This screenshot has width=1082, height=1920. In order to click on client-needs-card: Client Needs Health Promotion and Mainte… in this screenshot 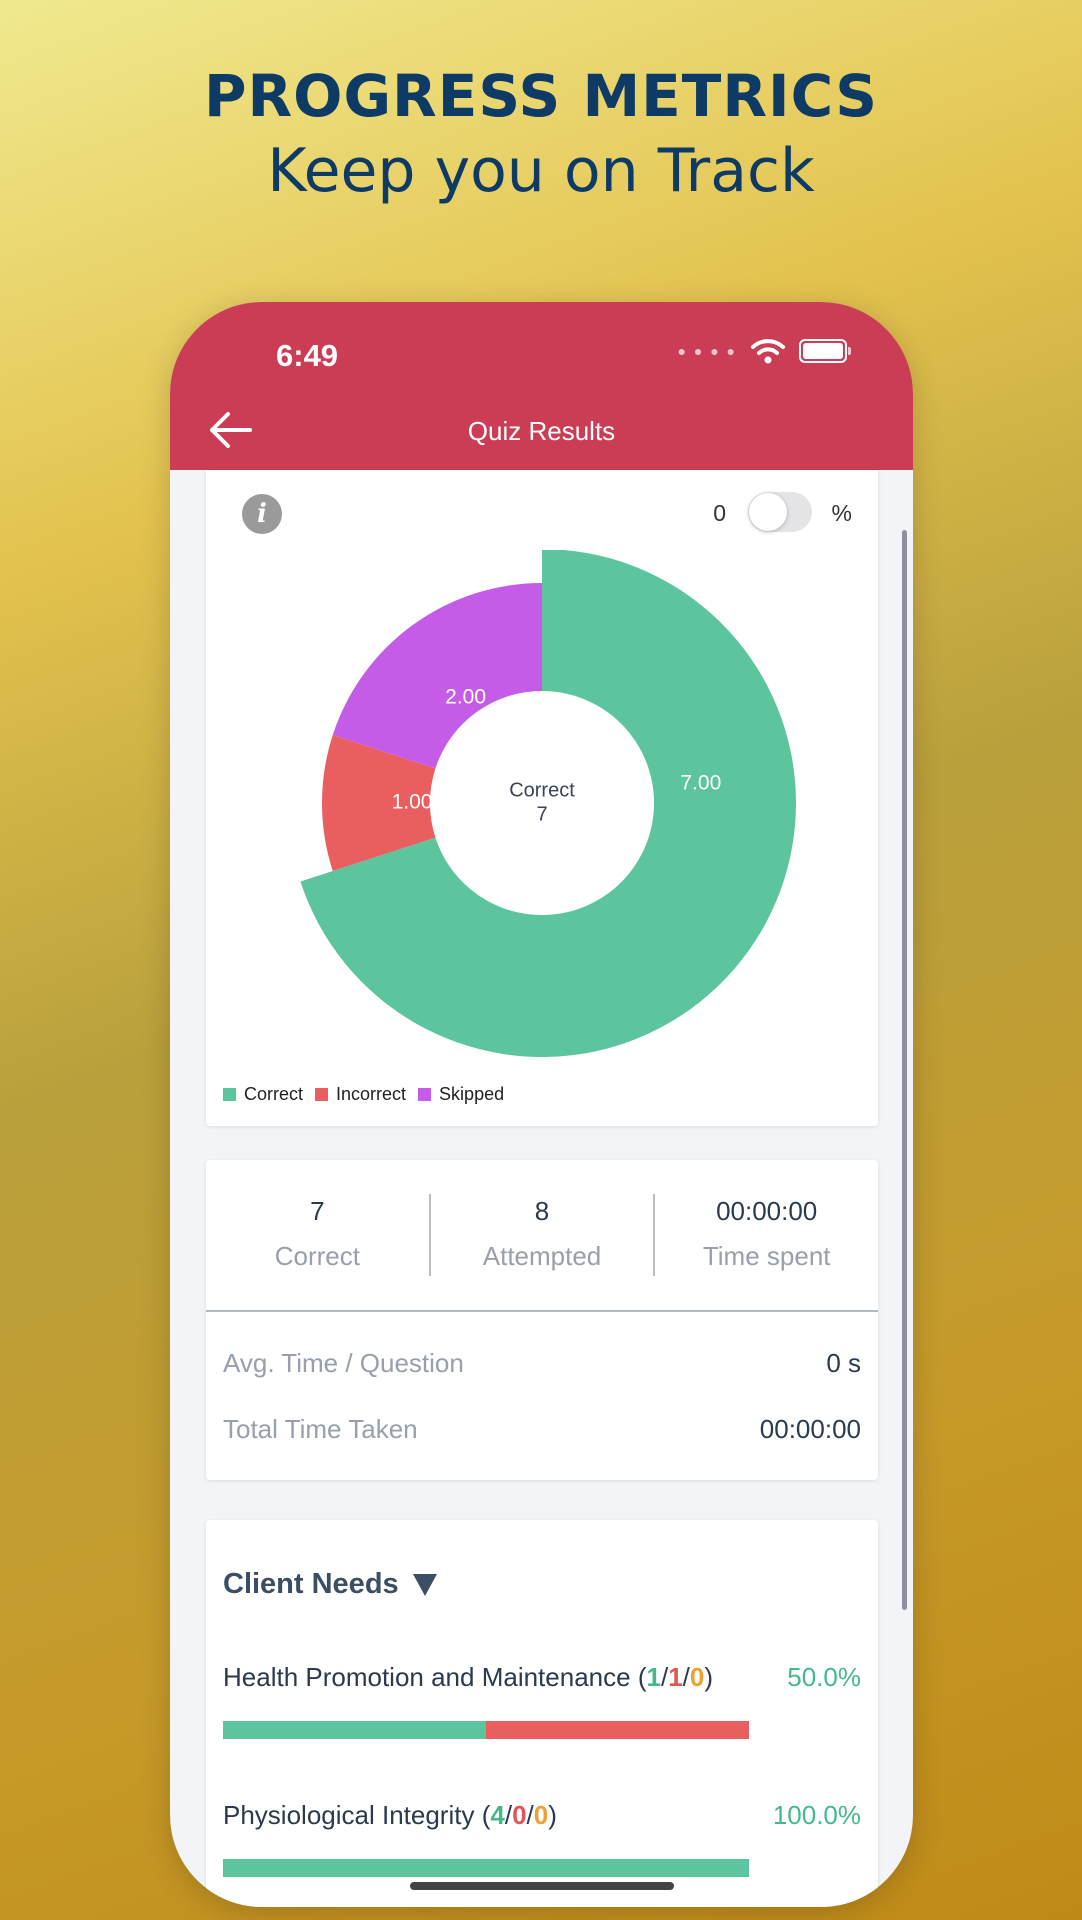, I will do `click(542, 1713)`.